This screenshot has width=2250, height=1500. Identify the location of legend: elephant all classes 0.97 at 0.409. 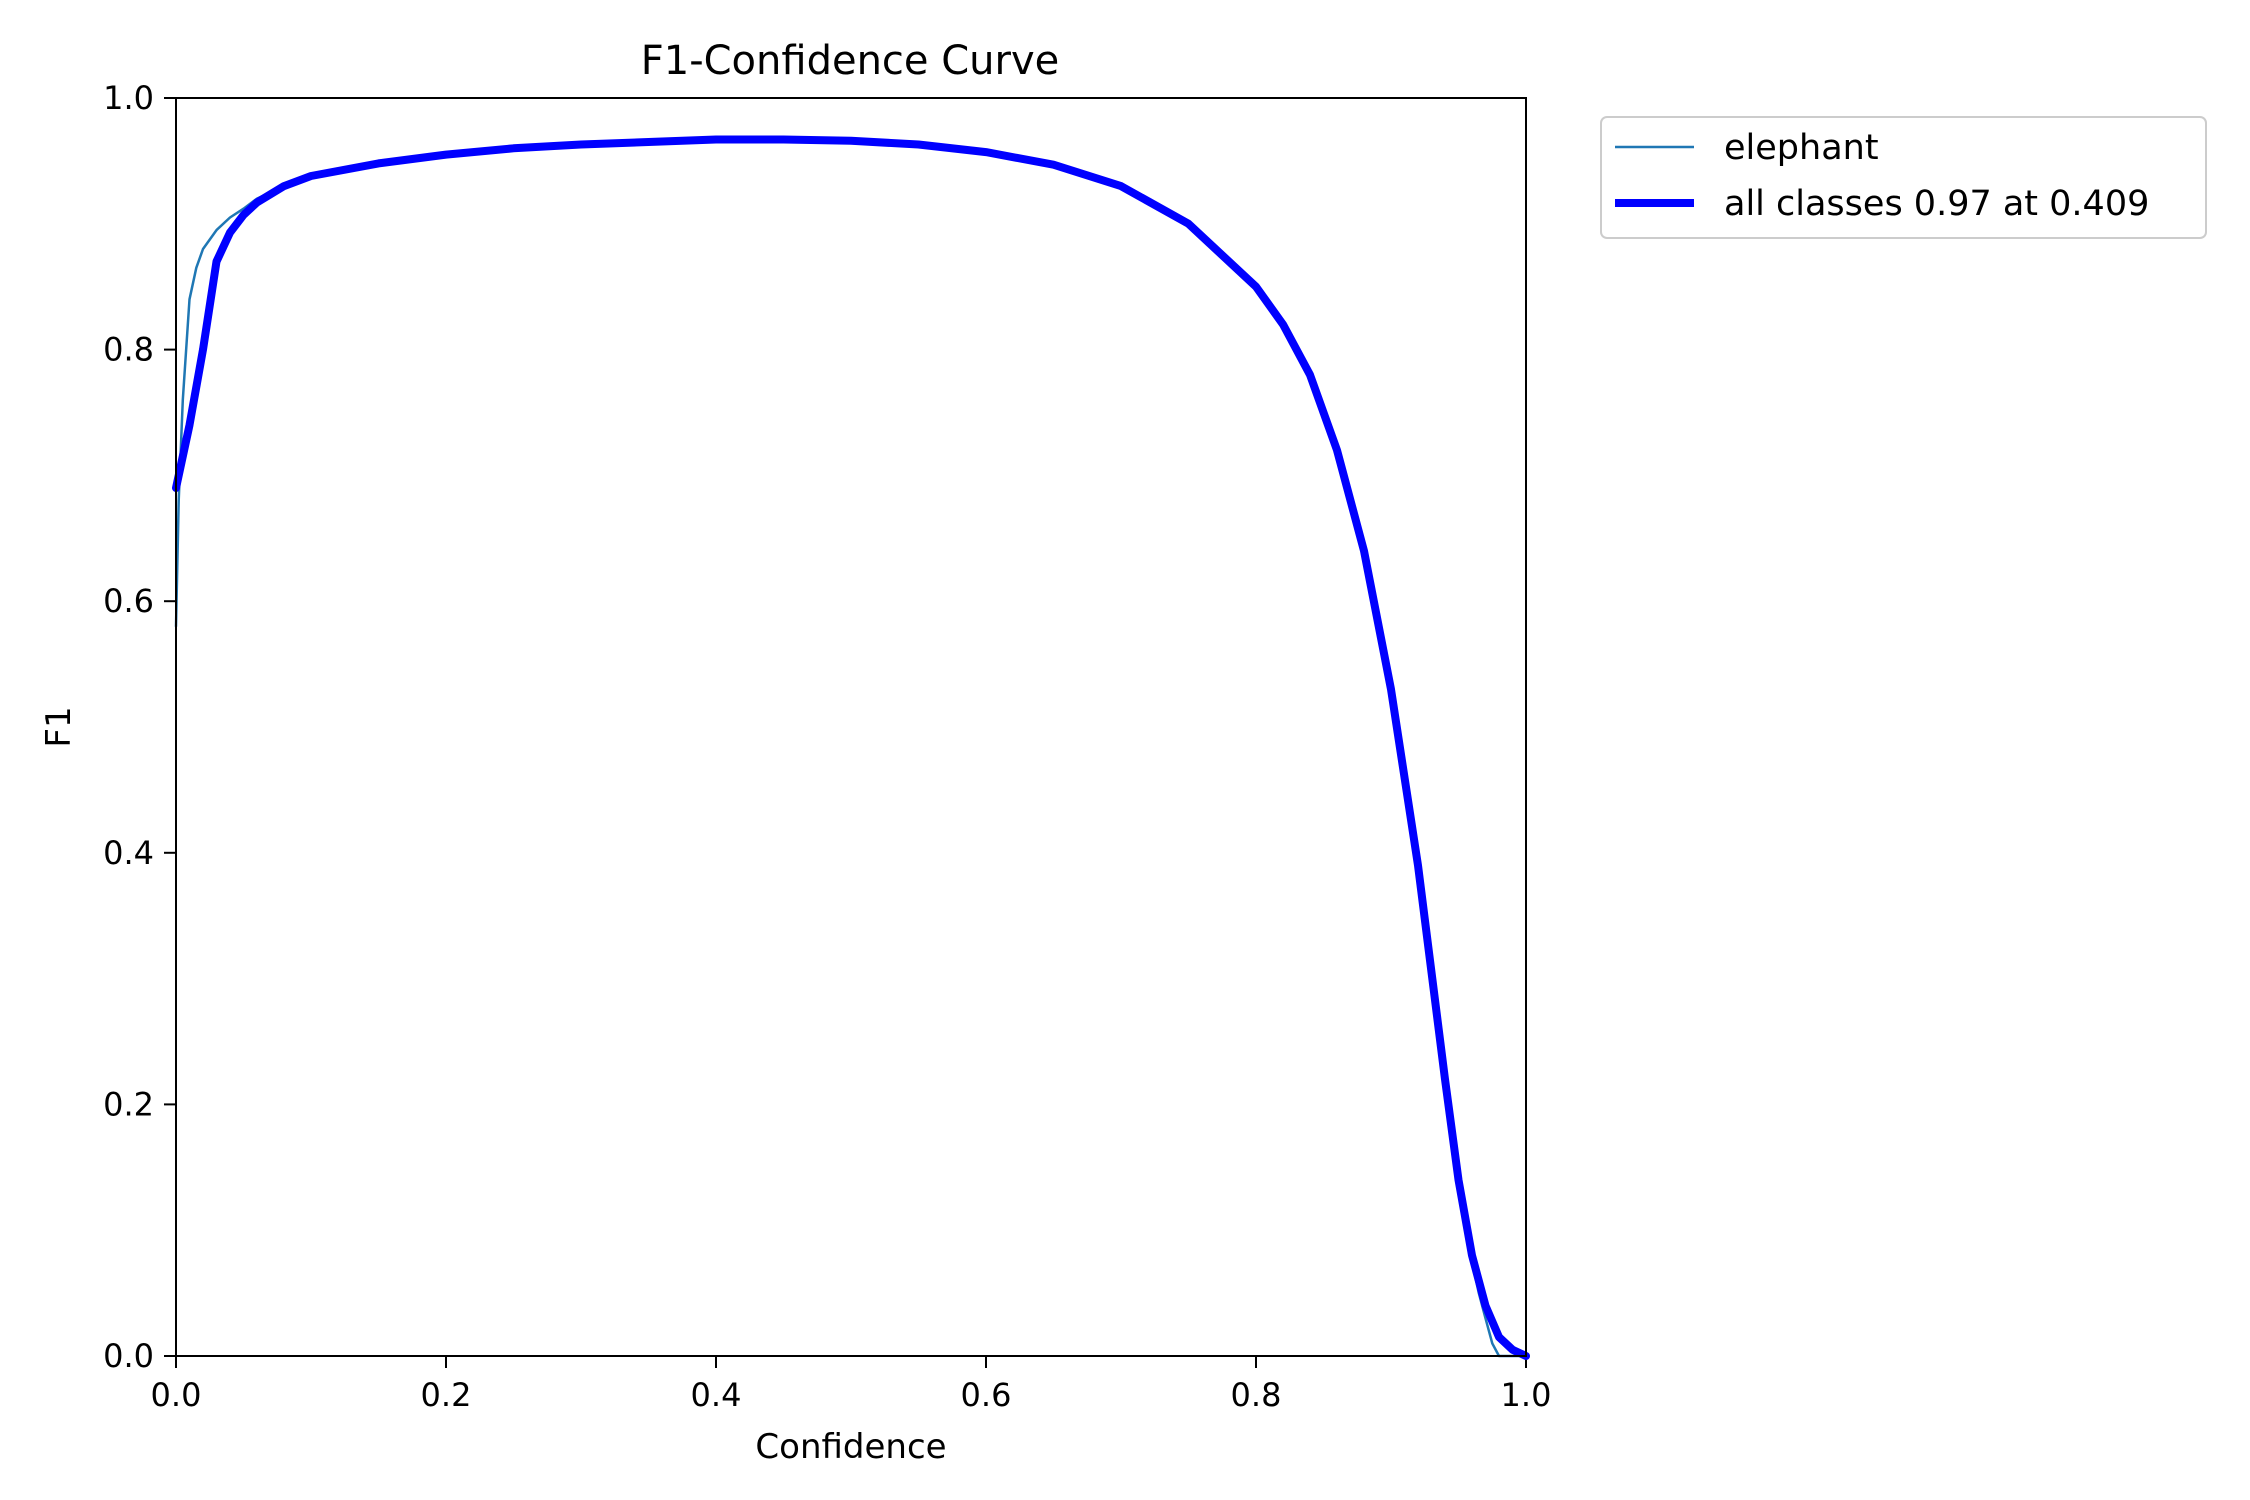
(1903, 177).